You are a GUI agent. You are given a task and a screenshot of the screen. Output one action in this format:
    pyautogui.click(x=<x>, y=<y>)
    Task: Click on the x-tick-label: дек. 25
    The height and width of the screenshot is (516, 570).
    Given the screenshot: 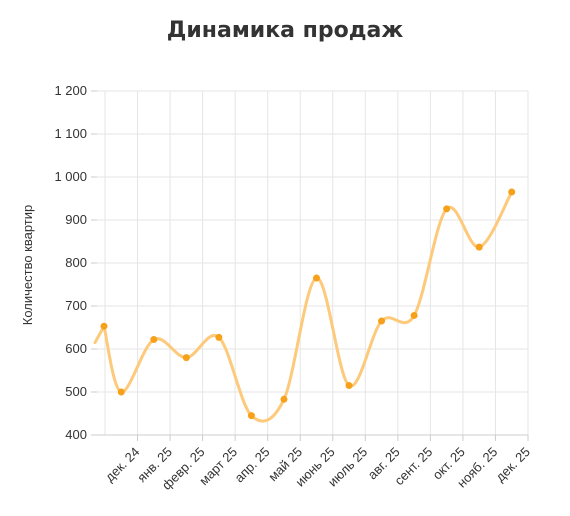 What is the action you would take?
    pyautogui.click(x=513, y=464)
    